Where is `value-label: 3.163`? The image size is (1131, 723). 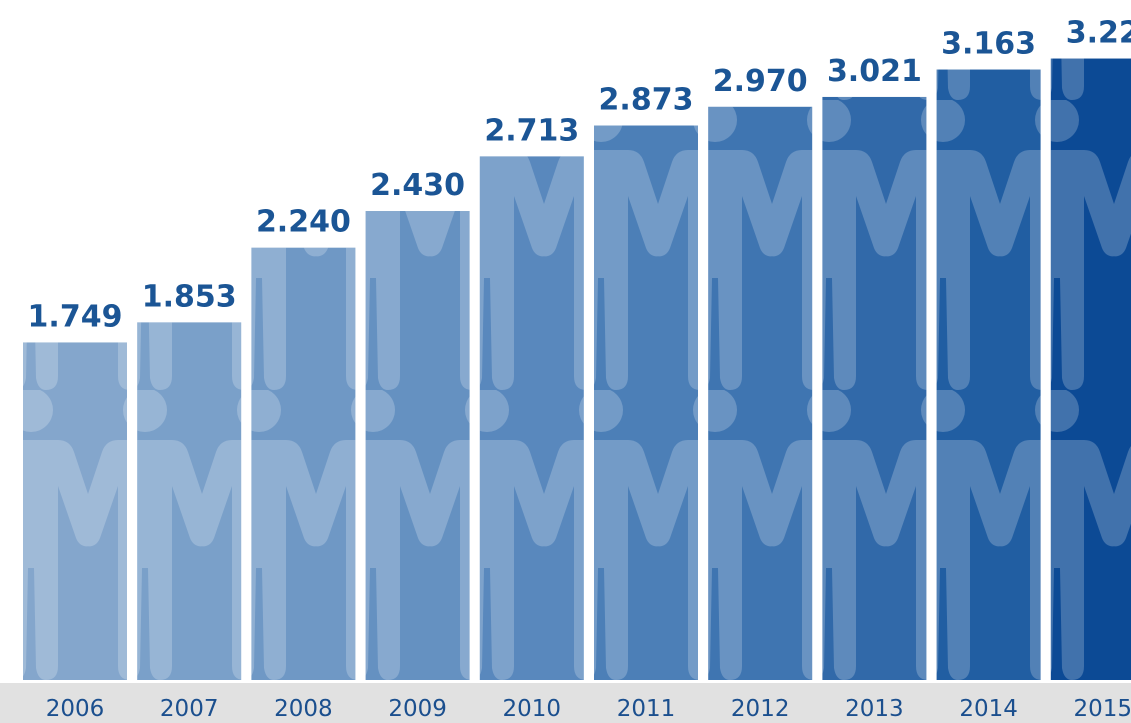 value-label: 3.163 is located at coordinates (988, 44).